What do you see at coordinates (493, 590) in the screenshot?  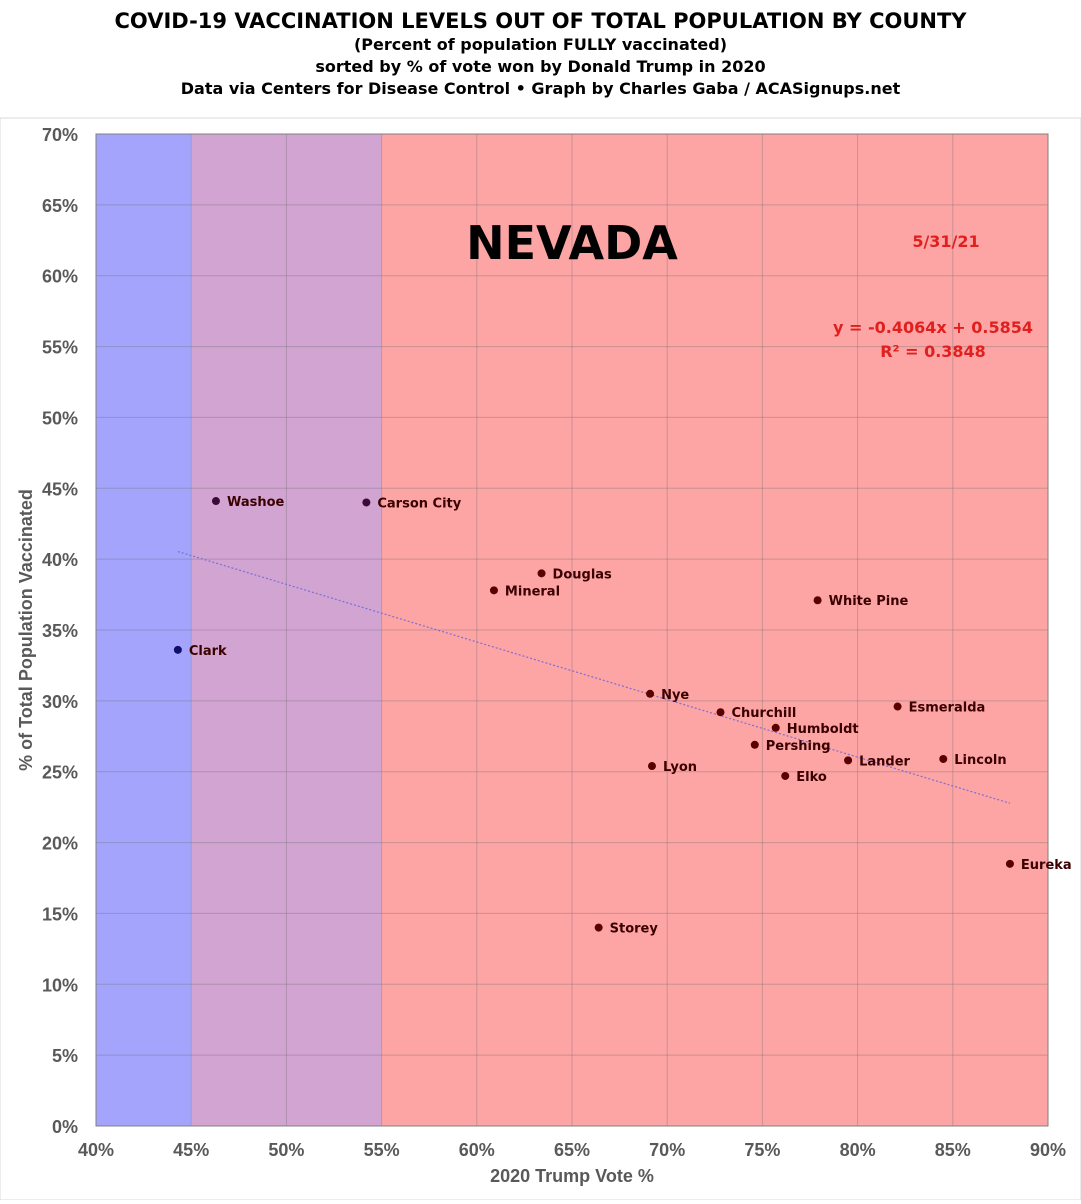 I see `point-mineral` at bounding box center [493, 590].